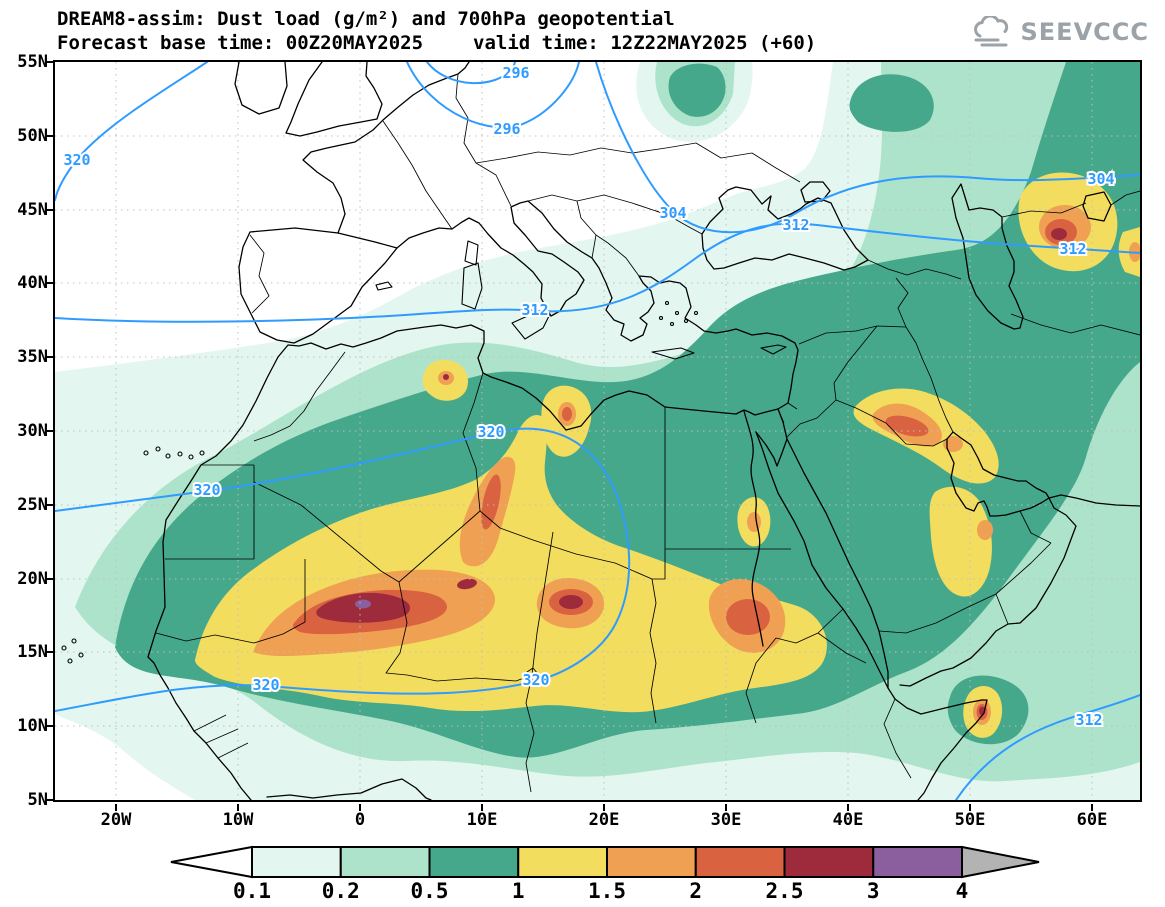  What do you see at coordinates (482, 820) in the screenshot?
I see `x-axis-label-10E: 10E` at bounding box center [482, 820].